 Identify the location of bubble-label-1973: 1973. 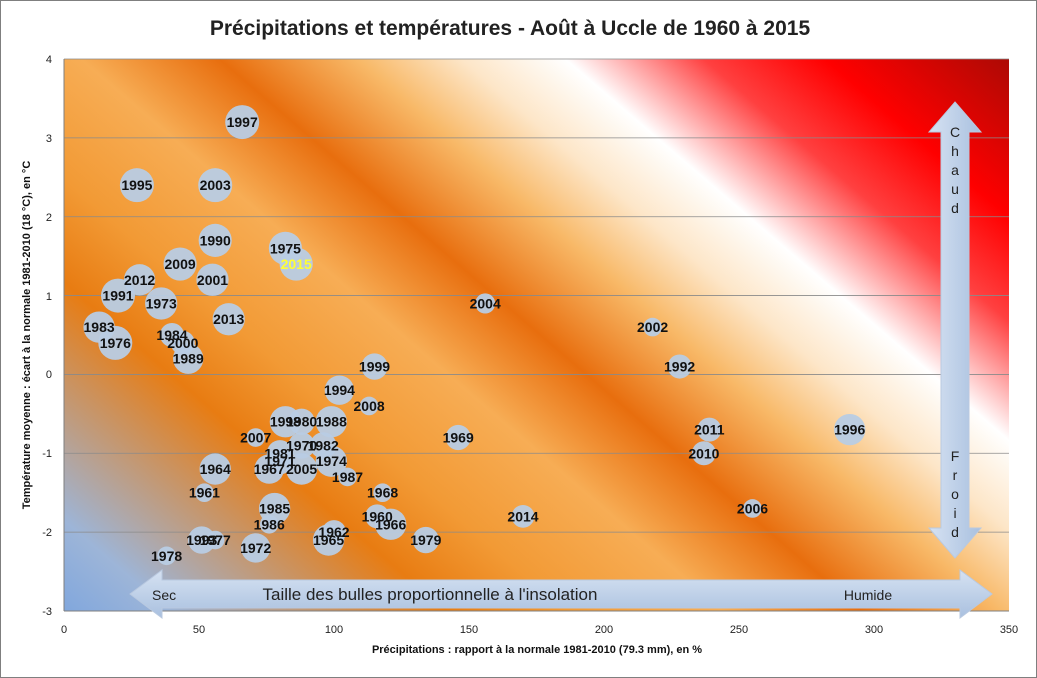
(161, 303).